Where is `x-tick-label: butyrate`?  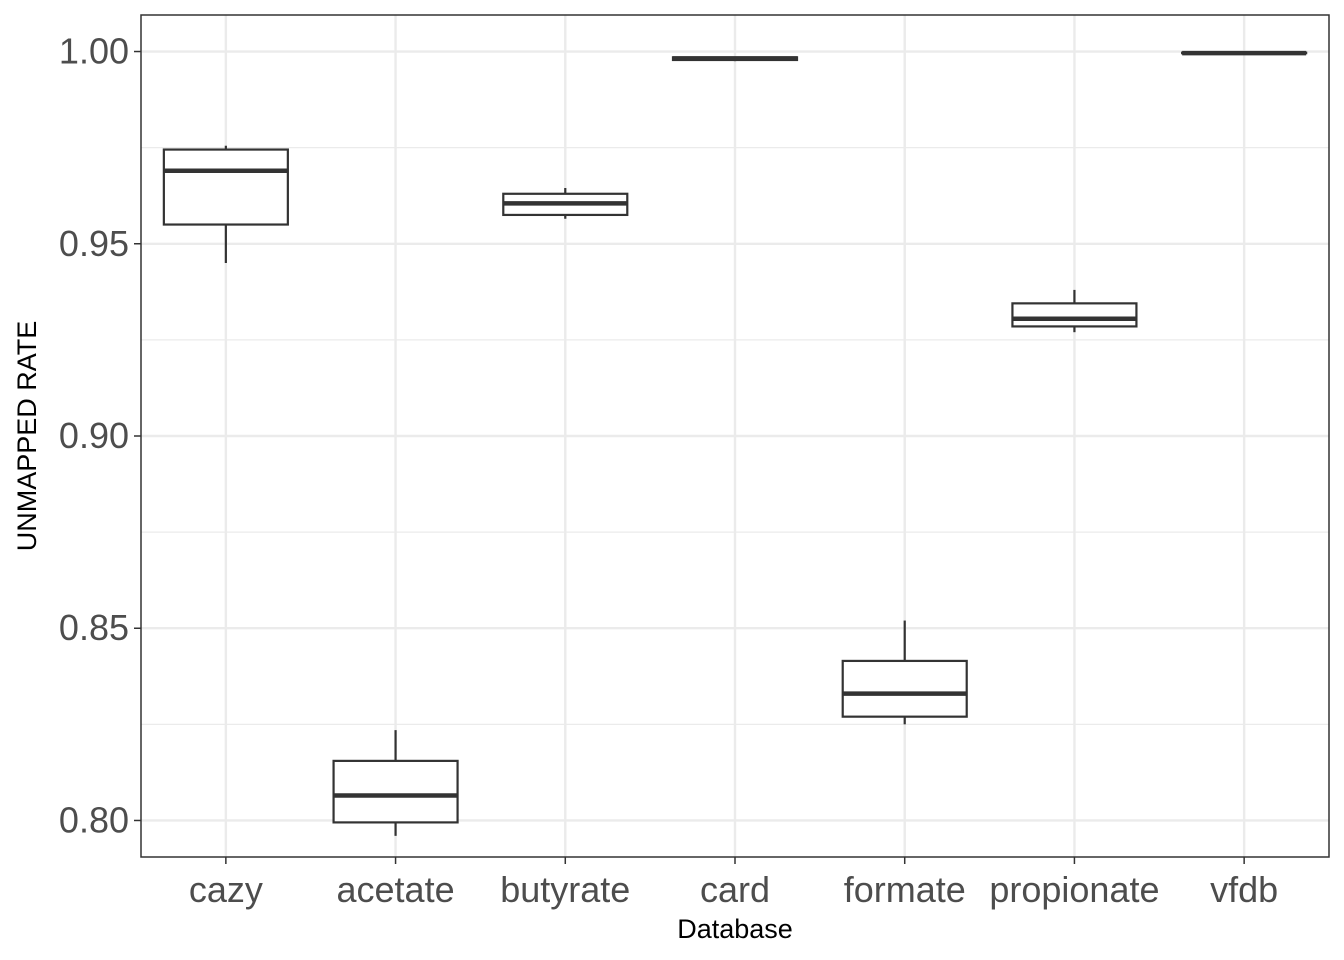
x-tick-label: butyrate is located at coordinates (565, 889).